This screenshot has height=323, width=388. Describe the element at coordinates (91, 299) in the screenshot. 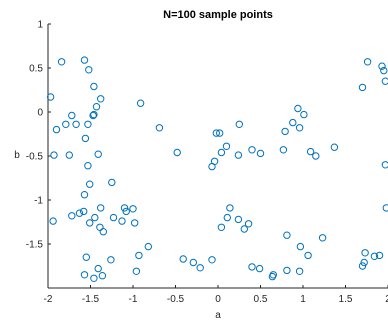

I see `x-tick-label: -1.5` at that location.